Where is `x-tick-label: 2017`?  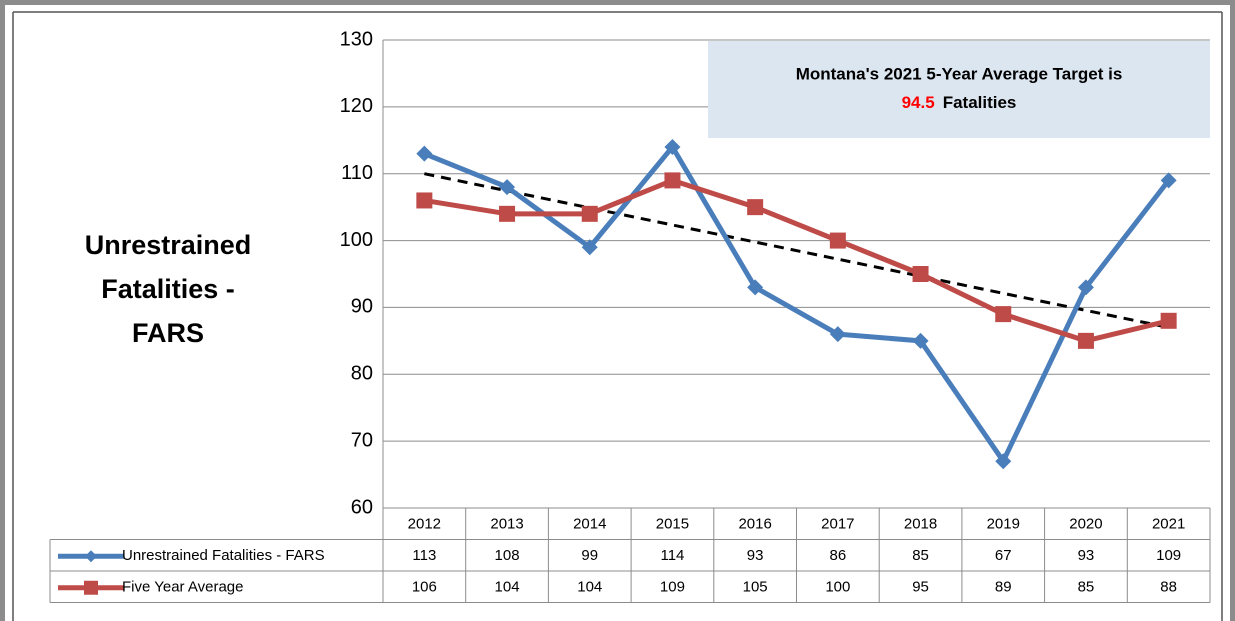
x-tick-label: 2017 is located at coordinates (837, 524).